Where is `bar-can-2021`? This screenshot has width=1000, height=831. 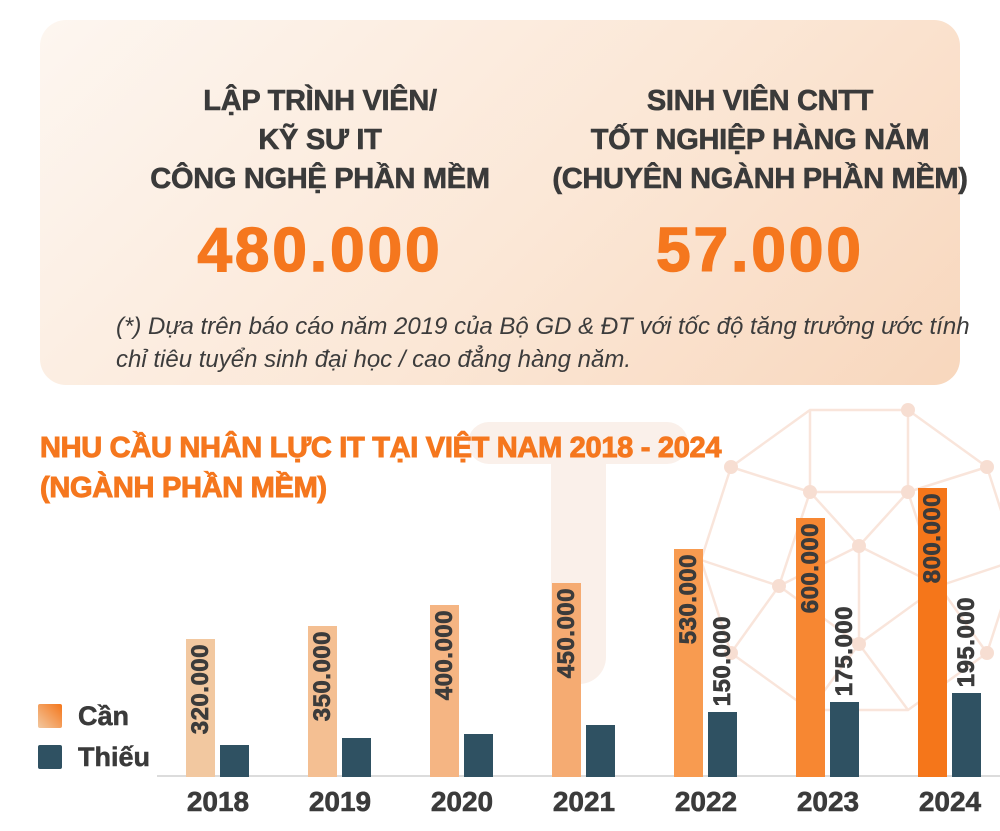 bar-can-2021 is located at coordinates (566, 680).